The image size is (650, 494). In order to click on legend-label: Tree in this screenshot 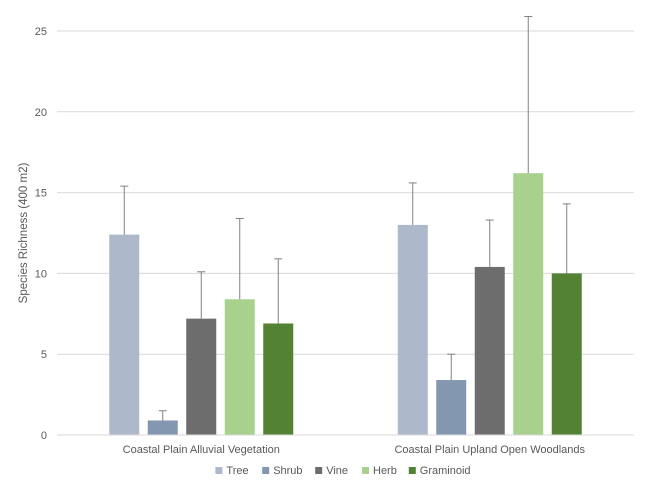, I will do `click(237, 471)`.